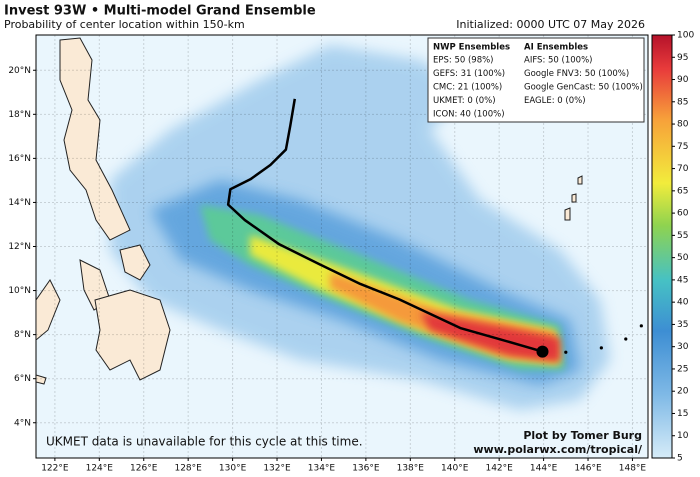 This screenshot has width=700, height=477. Describe the element at coordinates (469, 115) in the screenshot. I see `legend-entry: ICON: 40 (100%)` at that location.